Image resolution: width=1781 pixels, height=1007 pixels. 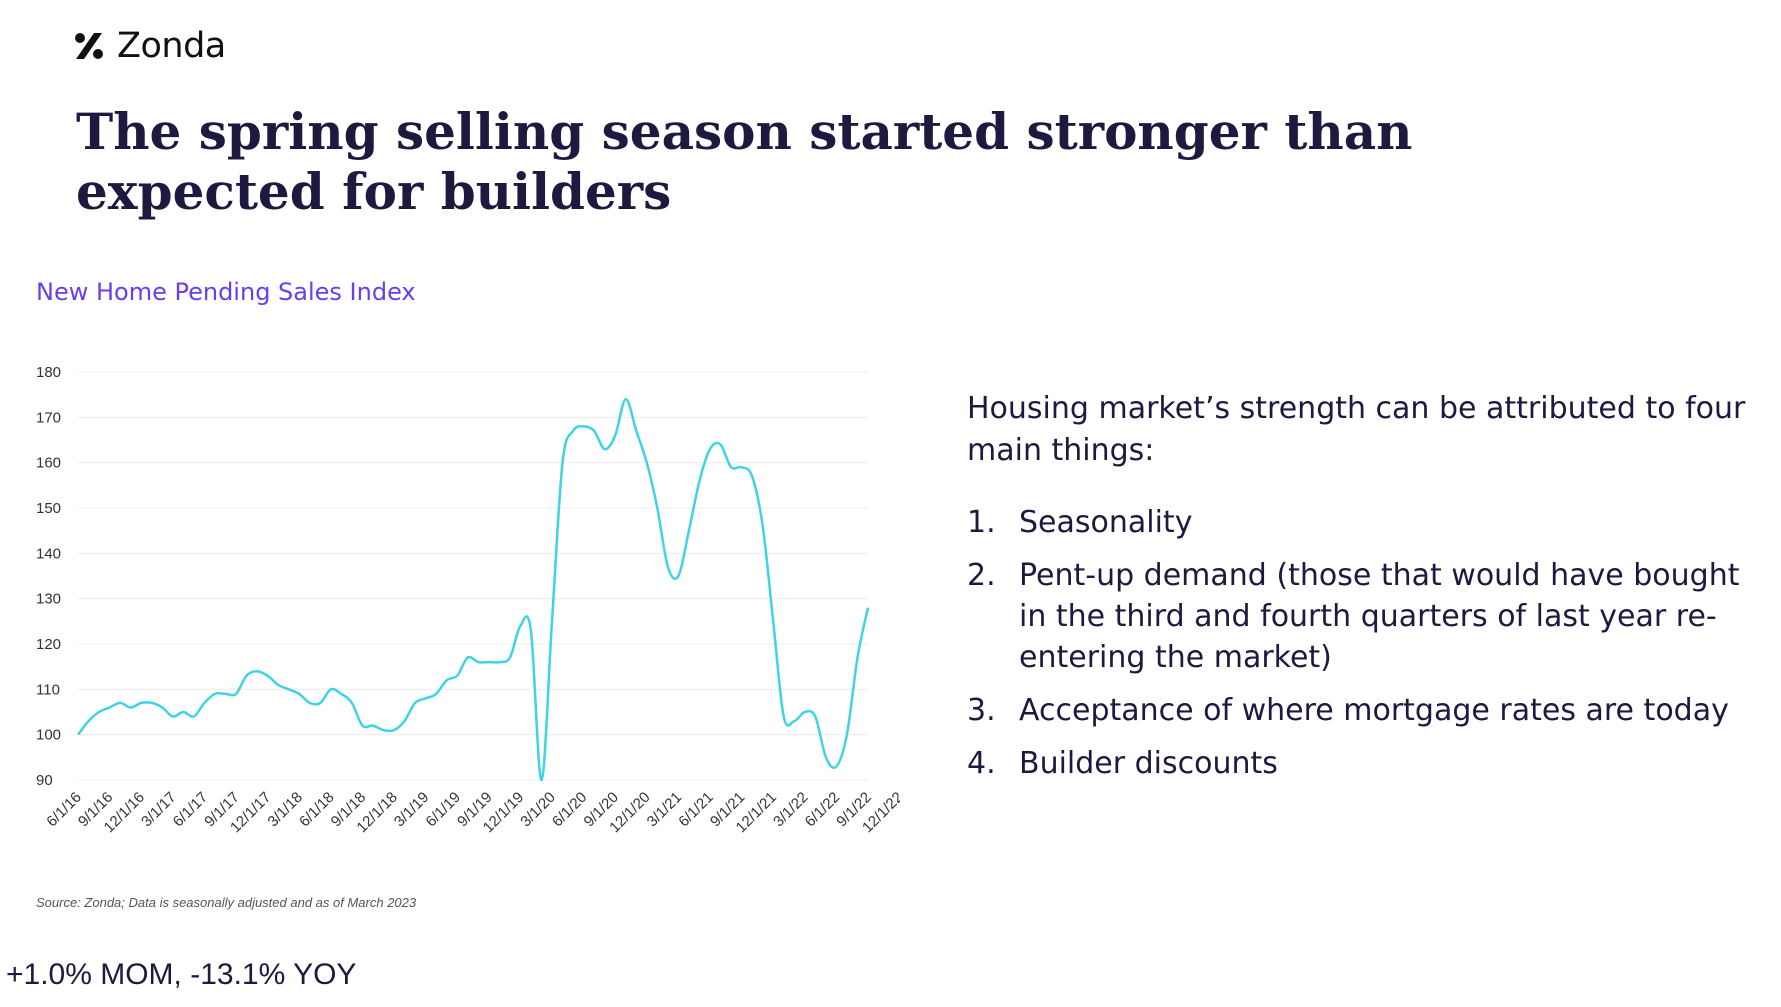 I want to click on list-number: 4., so click(x=981, y=763).